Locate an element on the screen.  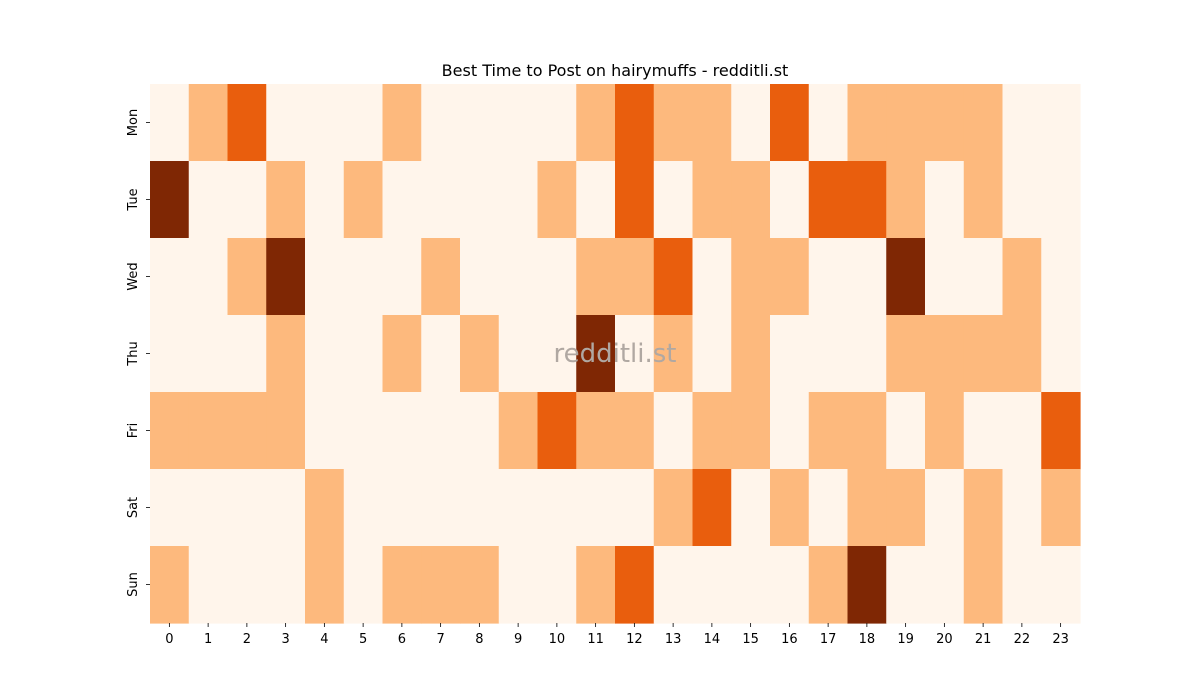
y-tick-label: Sat is located at coordinates (133, 507).